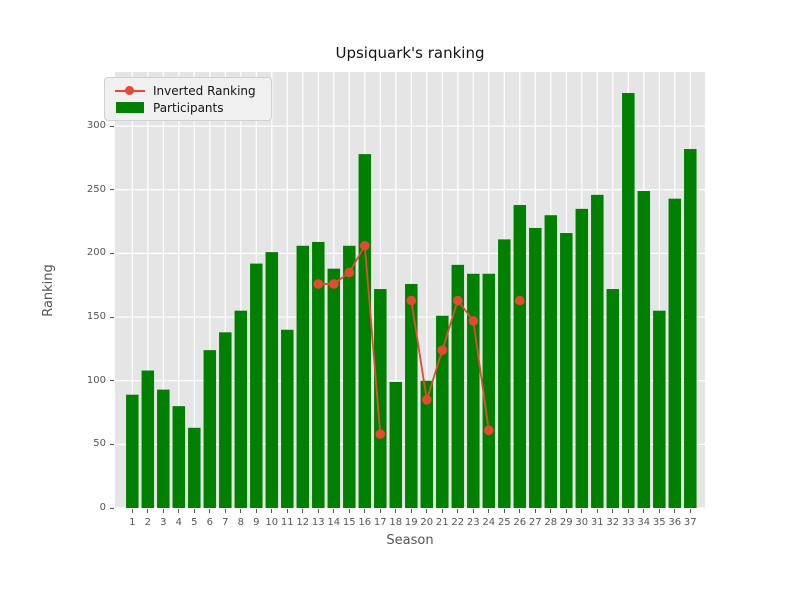 The image size is (800, 600). Describe the element at coordinates (396, 522) in the screenshot. I see `x-tick-label: 18` at that location.